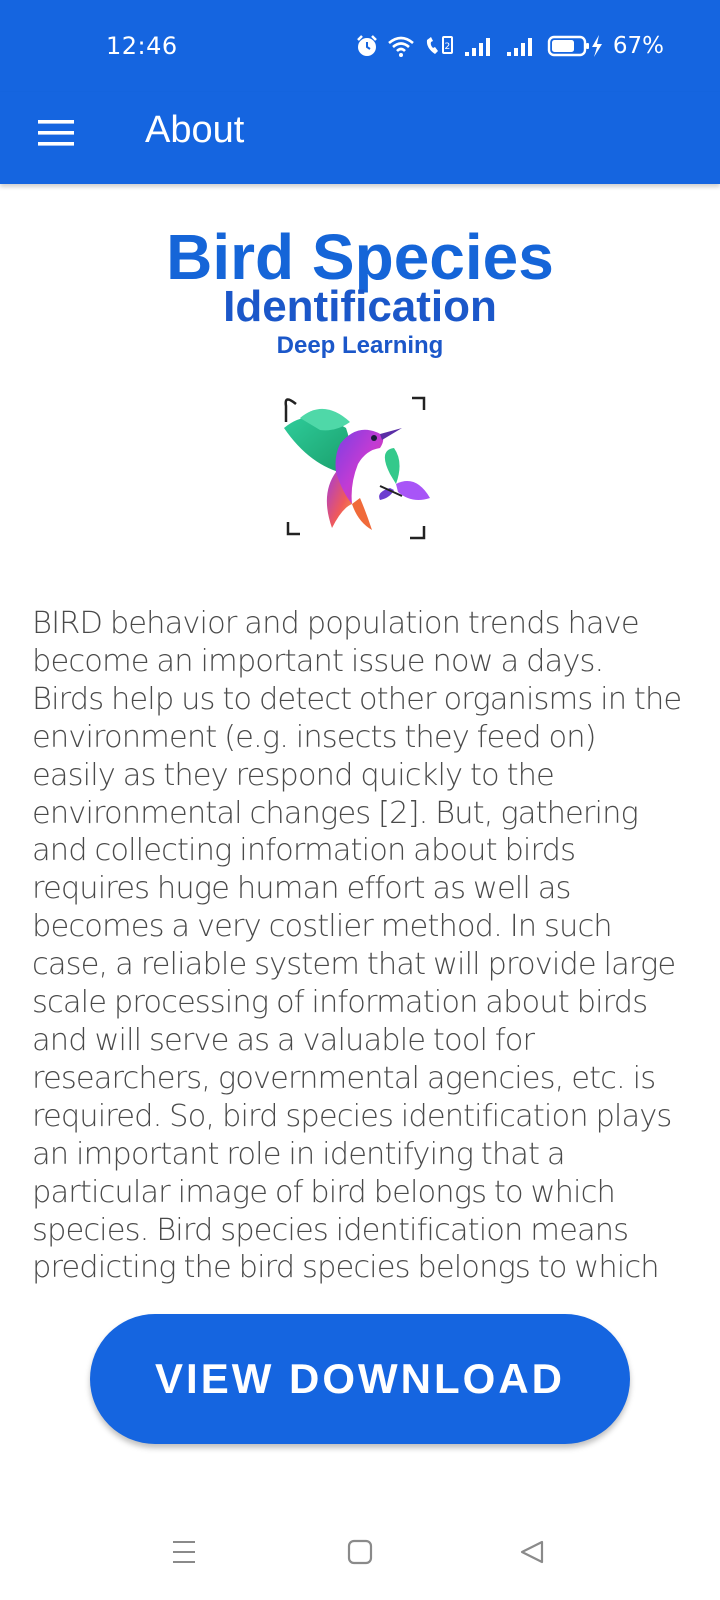 The height and width of the screenshot is (1600, 720). I want to click on view-download-button: VIEW DOWNLOAD, so click(360, 1379).